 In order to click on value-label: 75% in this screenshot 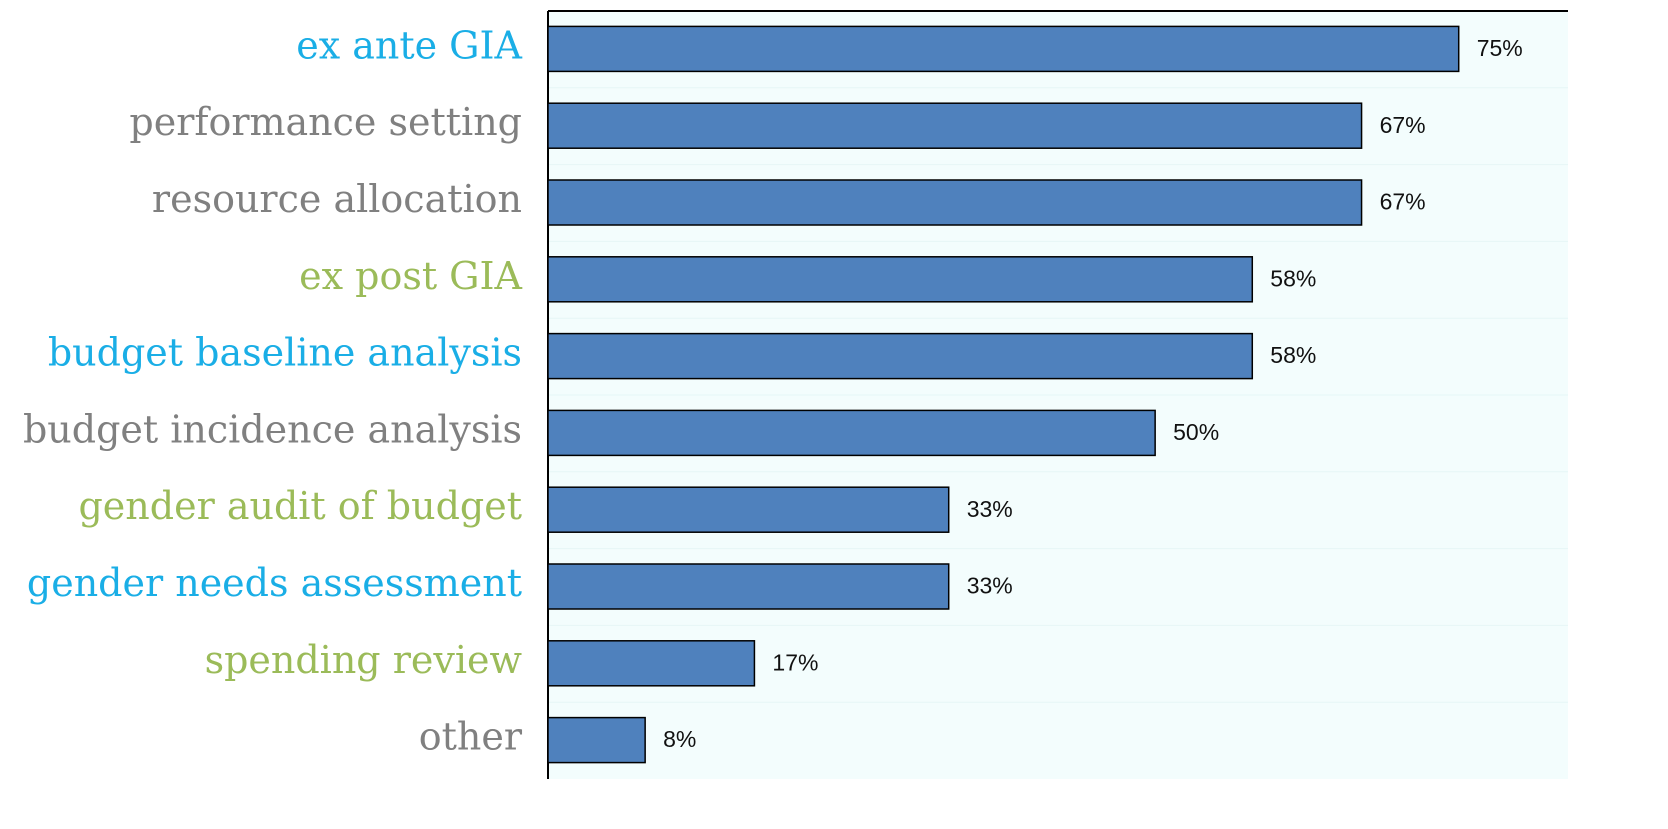, I will do `click(1500, 48)`.